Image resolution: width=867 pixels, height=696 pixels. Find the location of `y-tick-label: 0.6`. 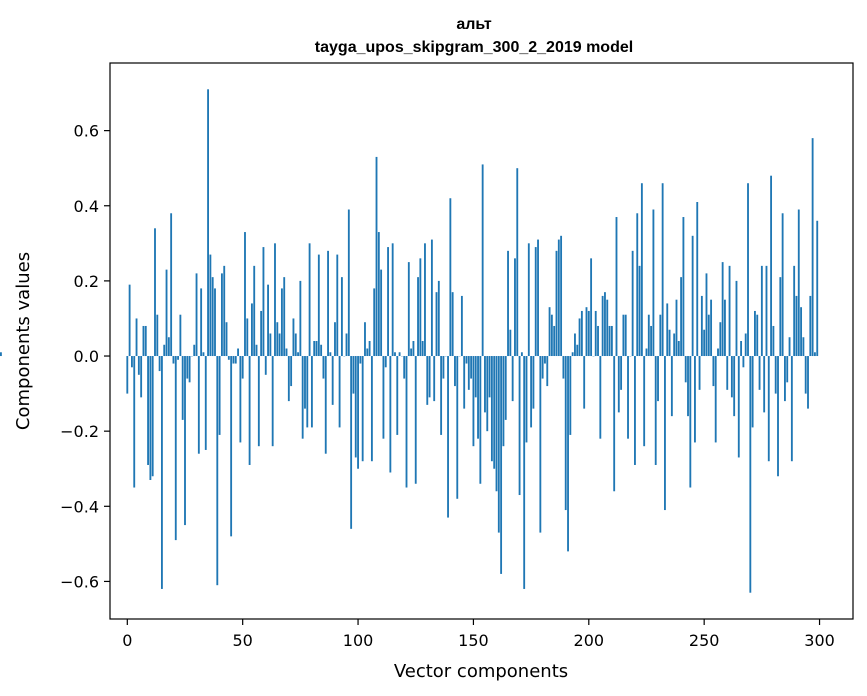

y-tick-label: 0.6 is located at coordinates (86, 131).